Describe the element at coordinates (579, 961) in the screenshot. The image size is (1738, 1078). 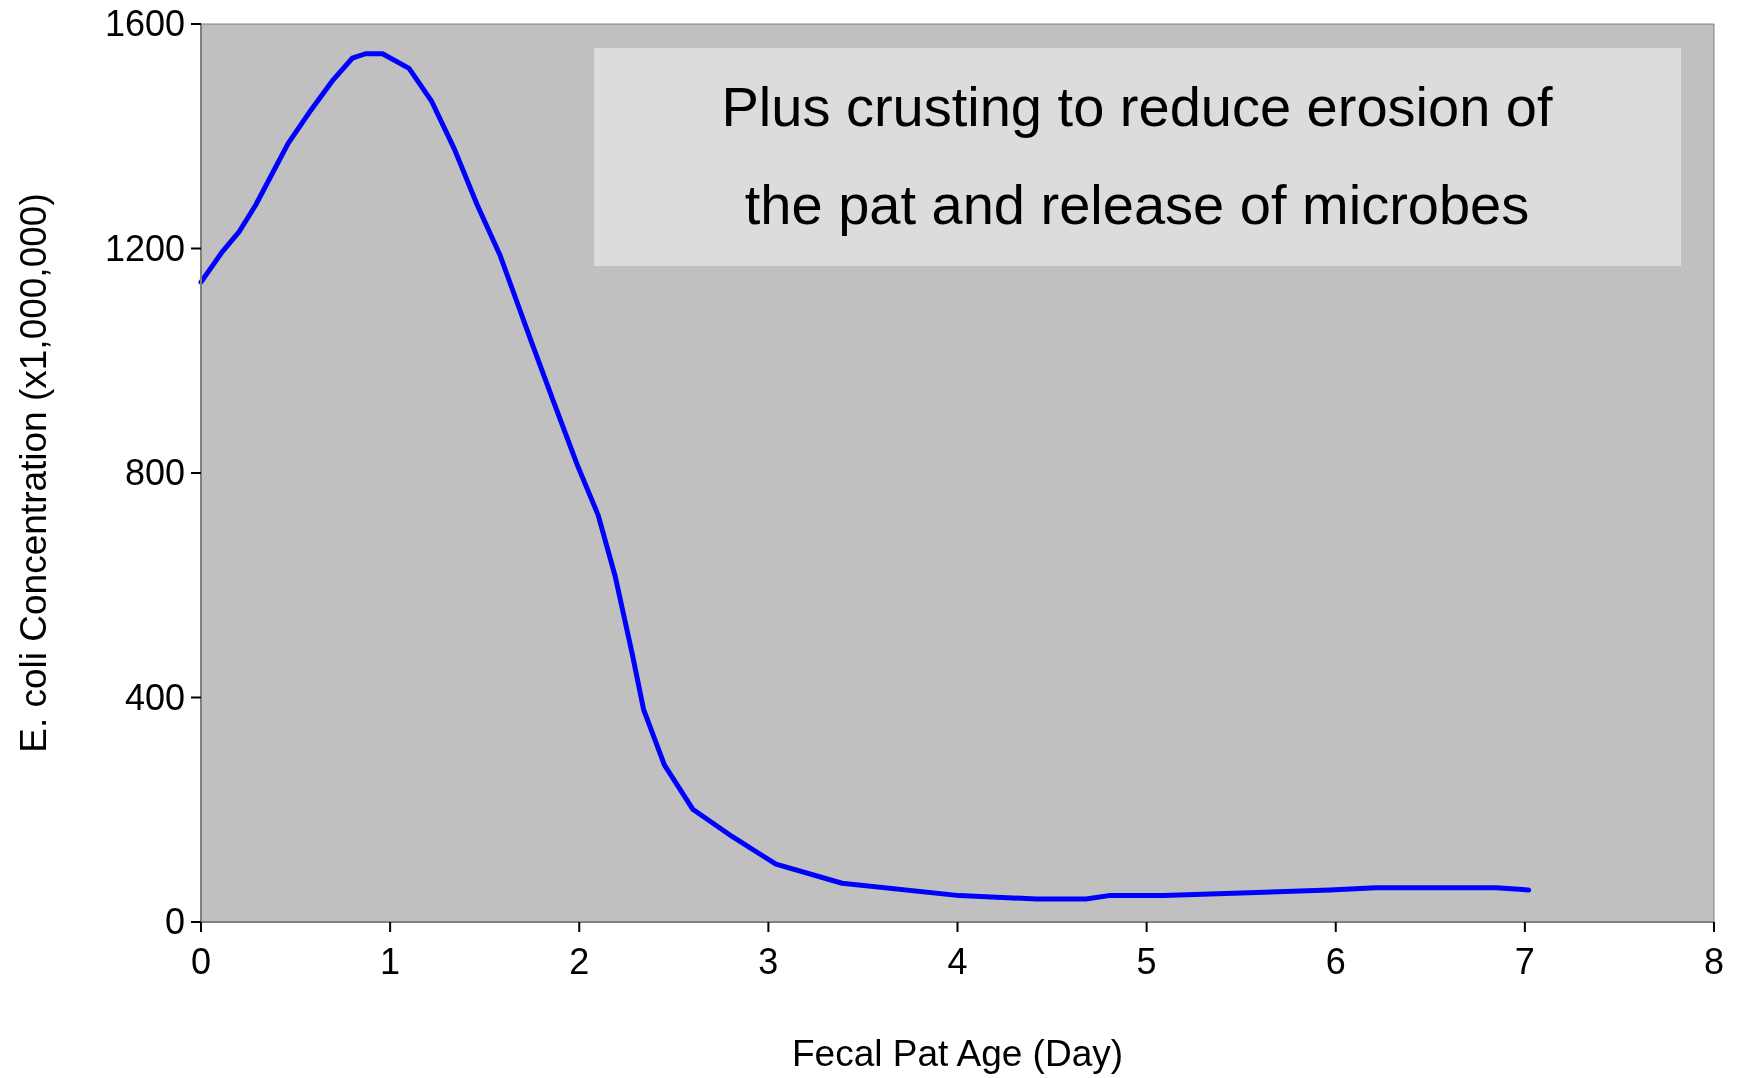
I see `x-tick-label: 2` at that location.